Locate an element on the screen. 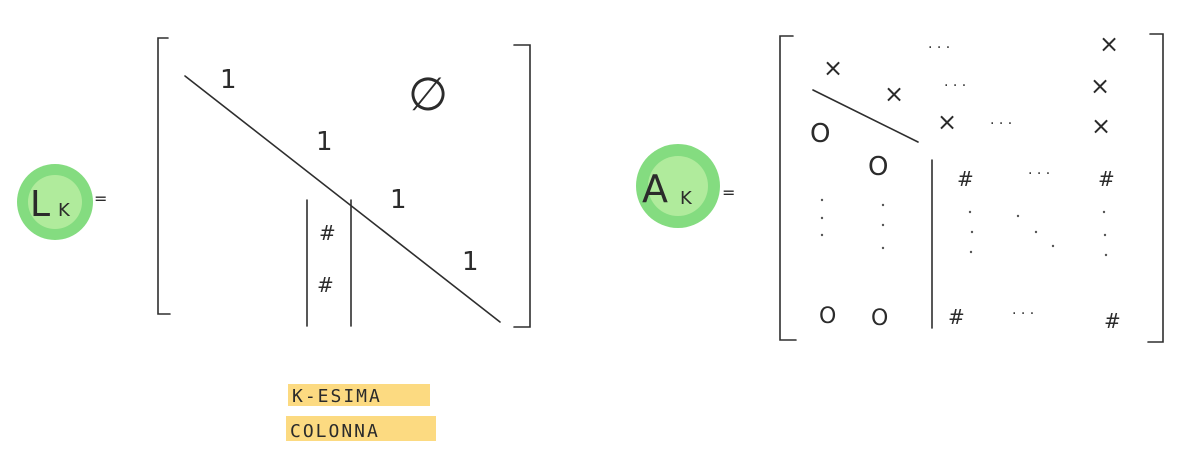  ak-green-highlight-inner is located at coordinates (678, 186).